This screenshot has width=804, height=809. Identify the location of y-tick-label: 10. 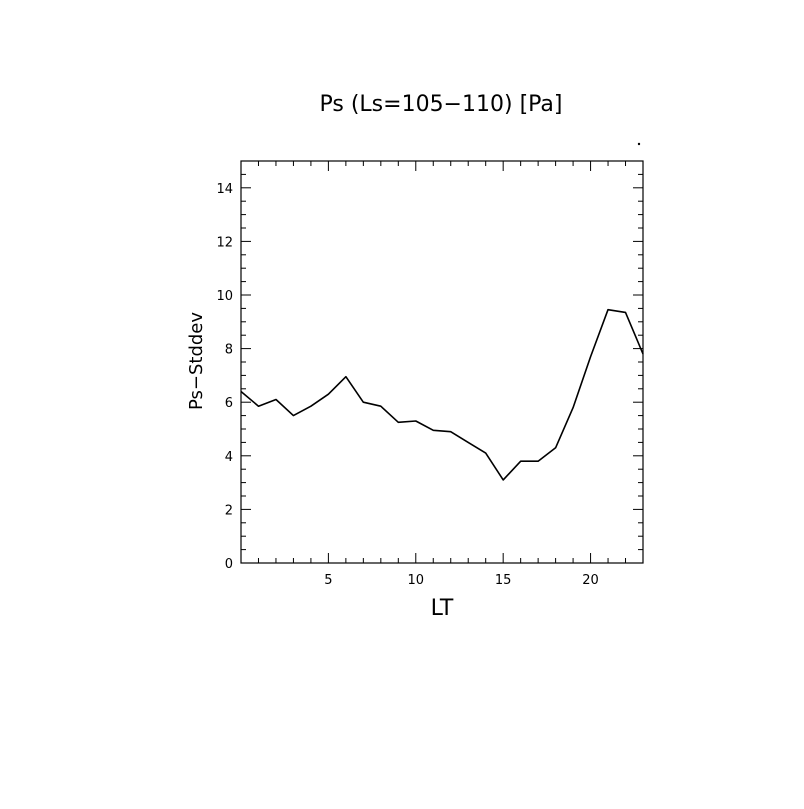
(224, 296).